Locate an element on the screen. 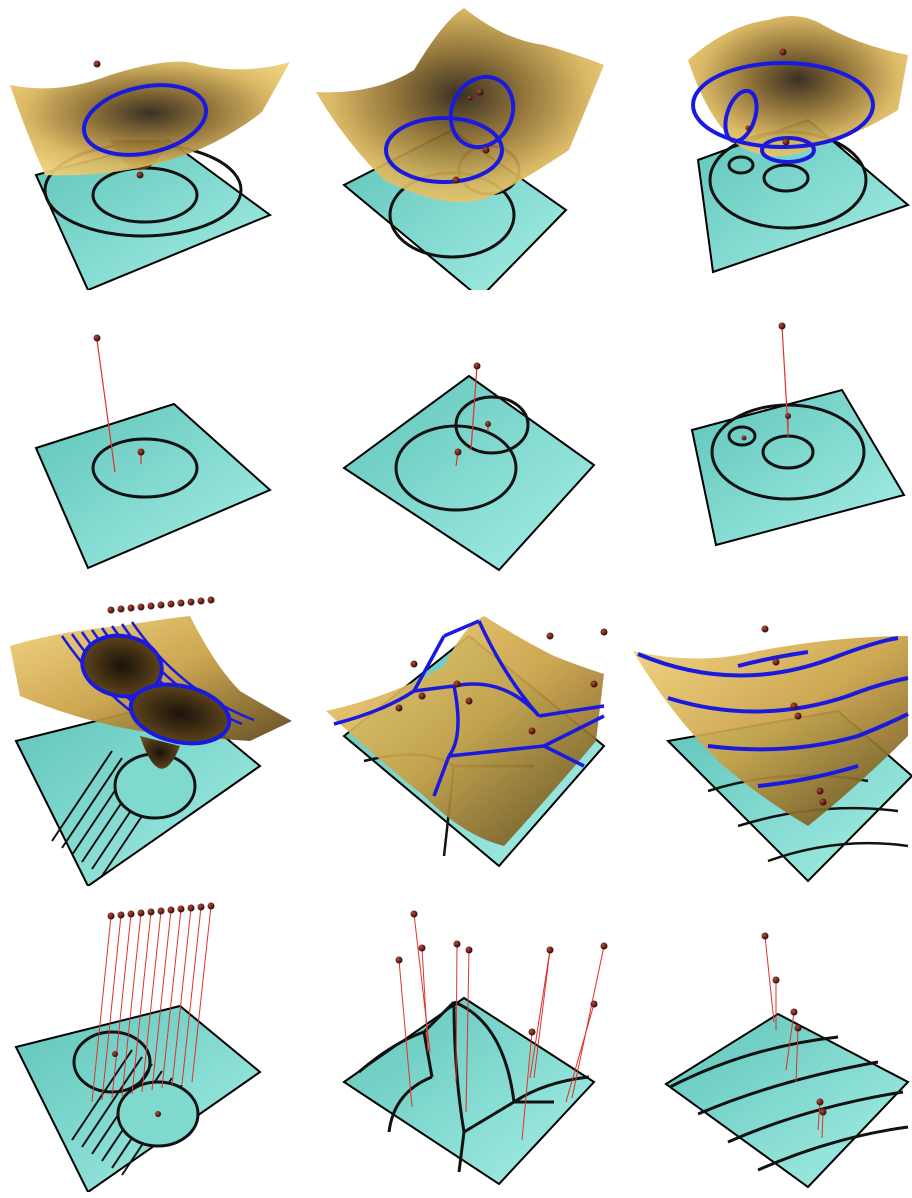 The image size is (912, 1198). panel-r1c1 is located at coordinates (152, 145).